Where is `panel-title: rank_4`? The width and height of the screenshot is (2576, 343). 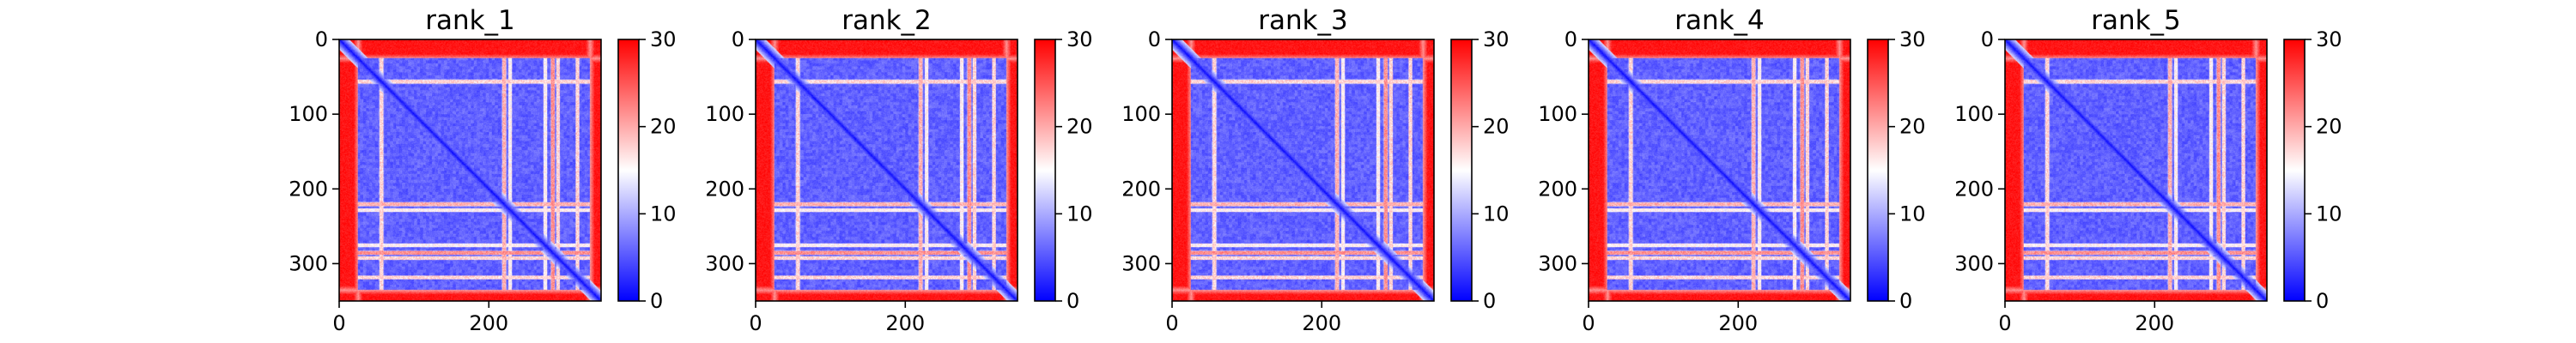
panel-title: rank_4 is located at coordinates (1719, 20).